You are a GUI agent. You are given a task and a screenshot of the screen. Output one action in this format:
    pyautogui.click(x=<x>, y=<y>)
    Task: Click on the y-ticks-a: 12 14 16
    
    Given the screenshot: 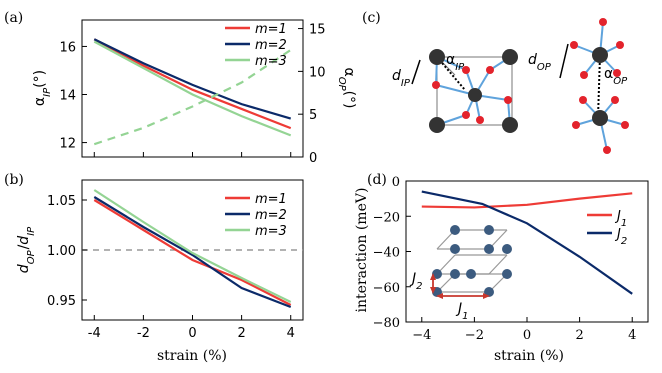 What is the action you would take?
    pyautogui.click(x=73, y=96)
    